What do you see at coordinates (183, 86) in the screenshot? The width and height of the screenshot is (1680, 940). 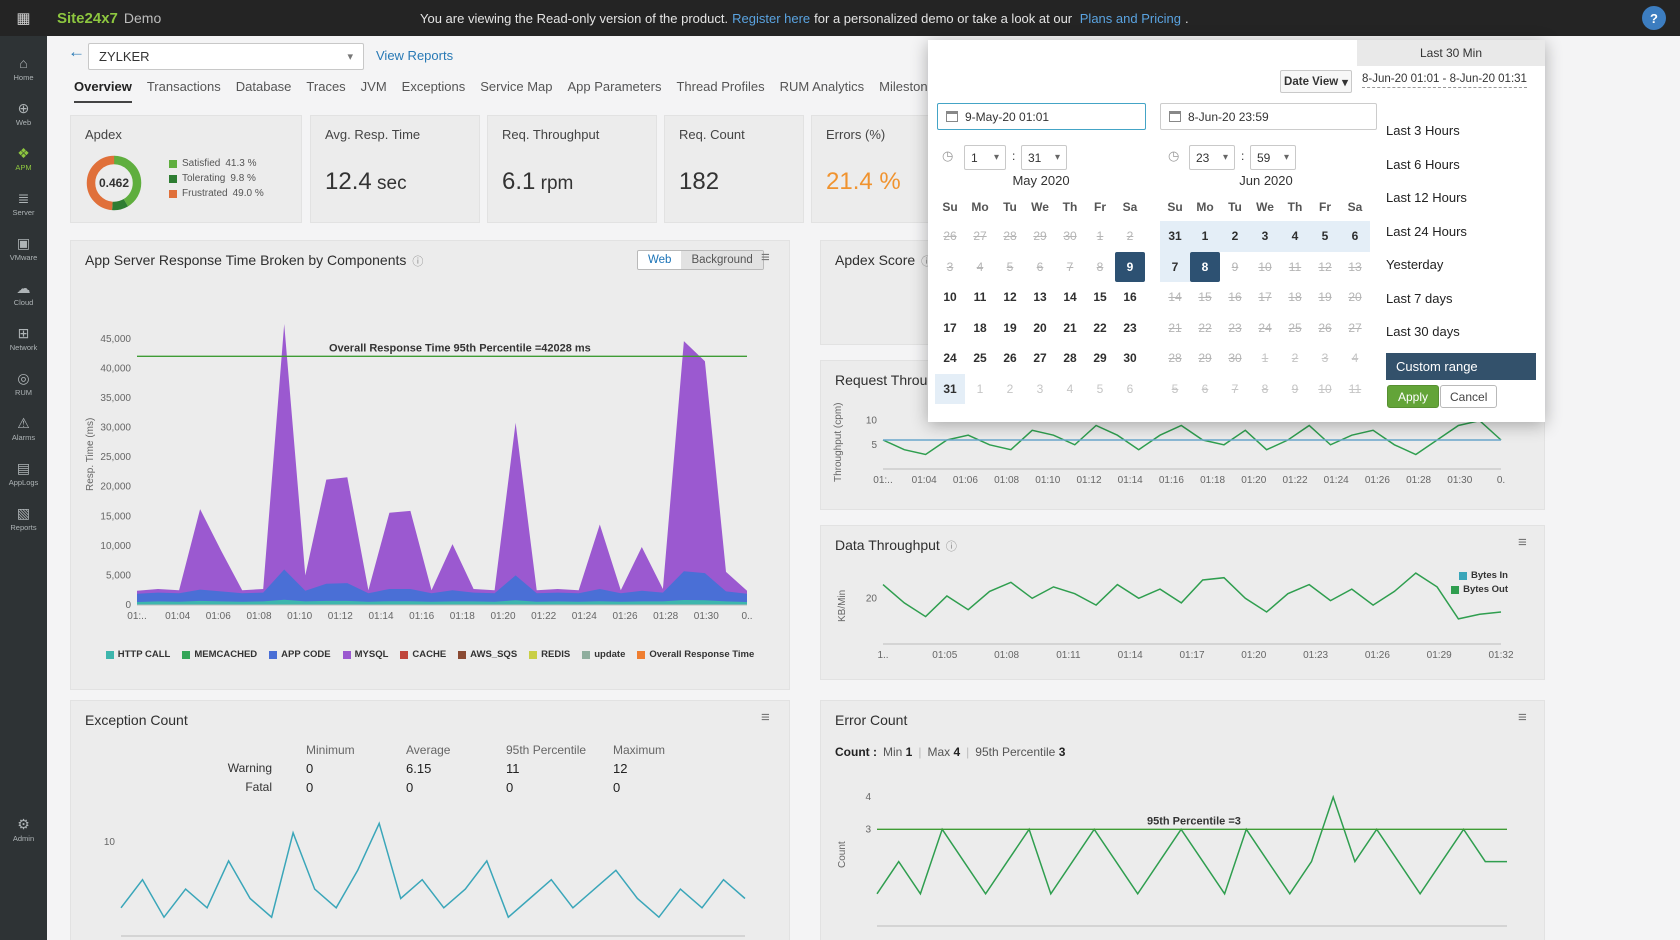 I see `tab-transactions: Transactions` at bounding box center [183, 86].